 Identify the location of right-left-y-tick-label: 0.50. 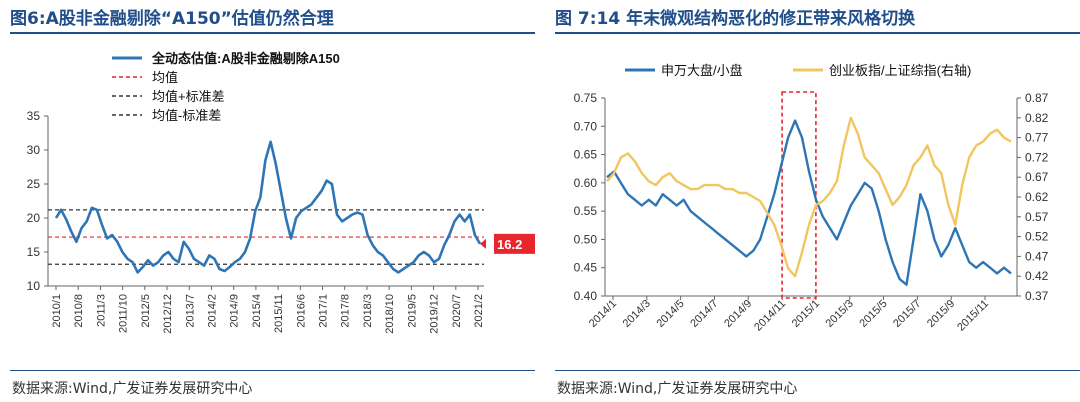
(586, 239).